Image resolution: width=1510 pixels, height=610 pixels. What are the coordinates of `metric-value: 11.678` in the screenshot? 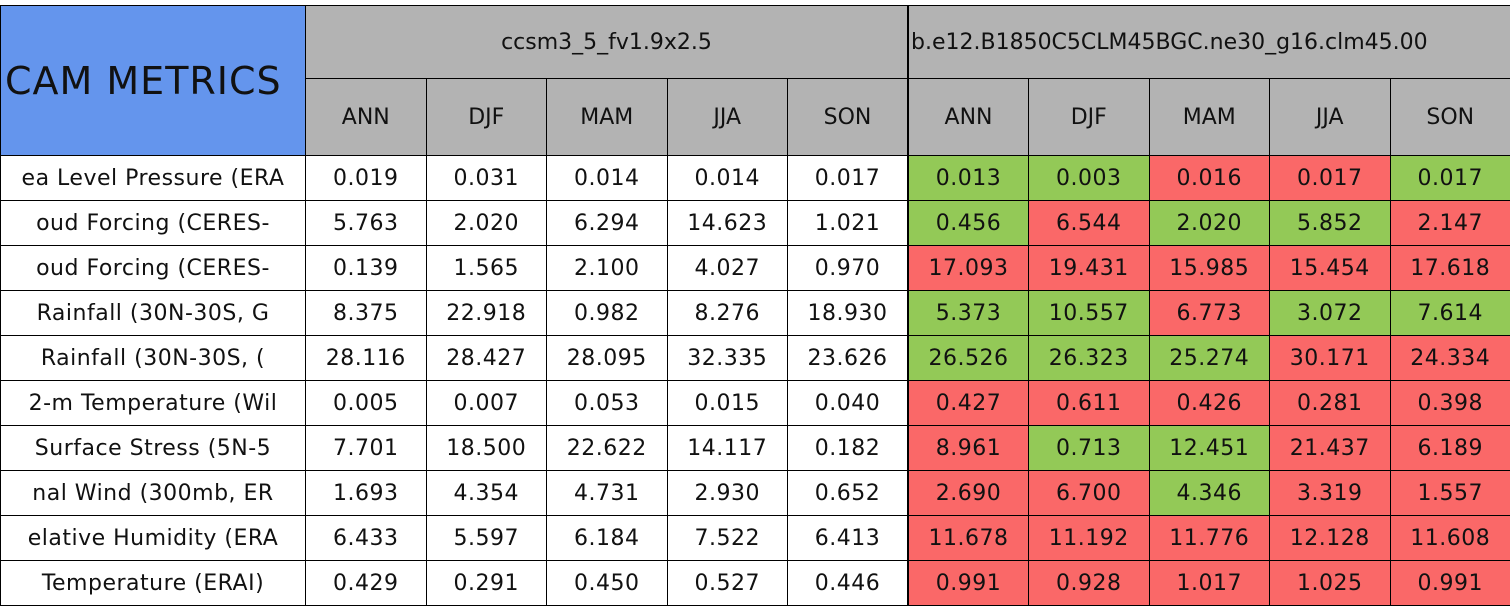 It's located at (968, 538).